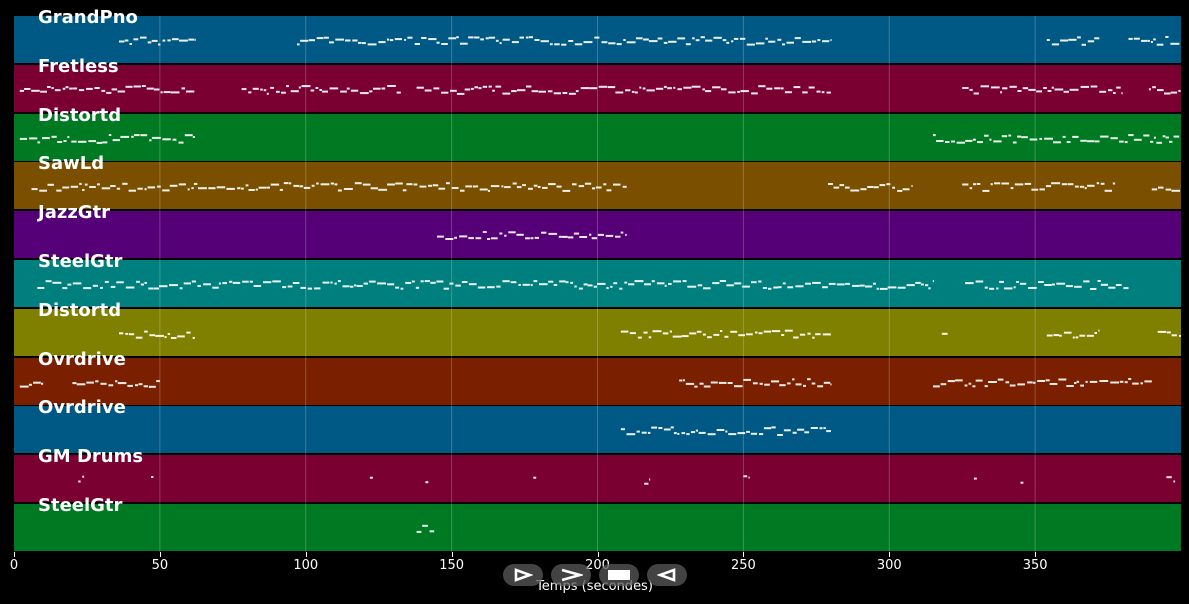  I want to click on rewind-button, so click(667, 575).